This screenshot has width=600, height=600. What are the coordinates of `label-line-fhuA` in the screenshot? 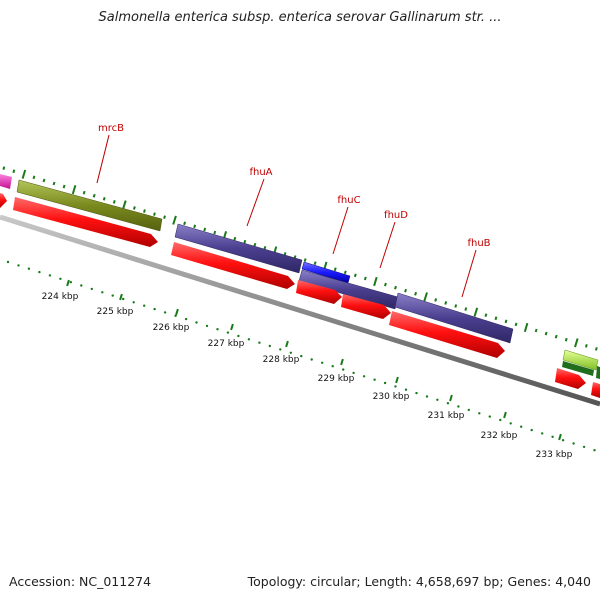 It's located at (255, 202).